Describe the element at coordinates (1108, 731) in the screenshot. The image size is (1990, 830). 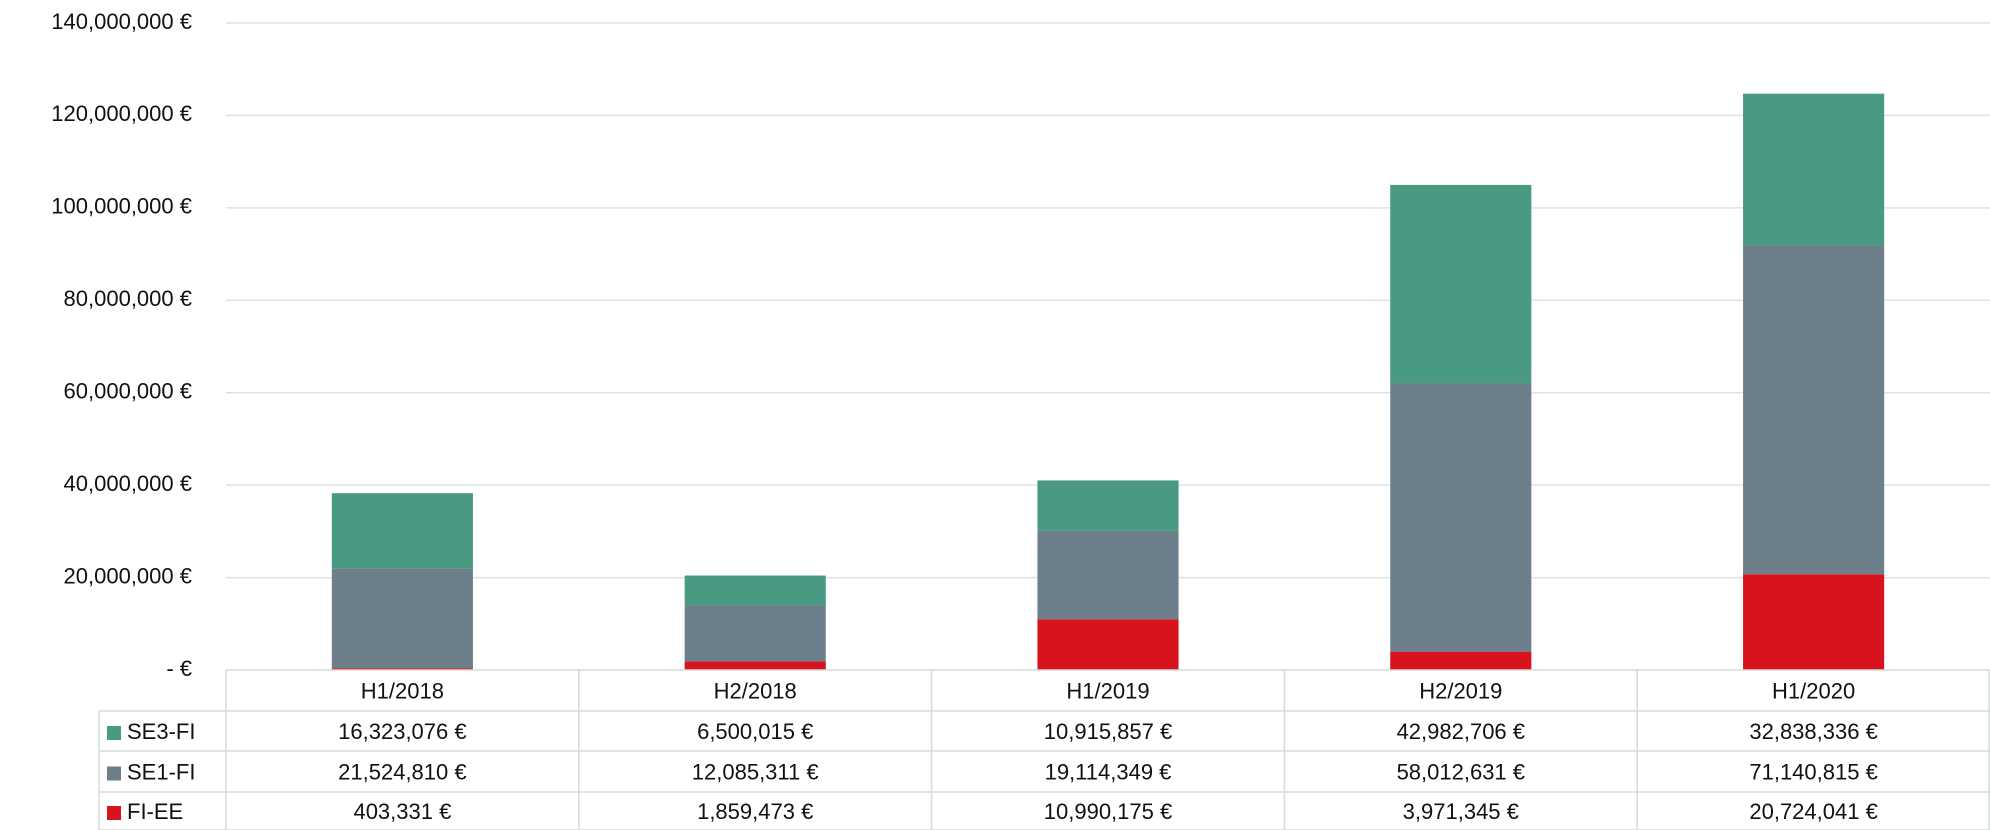
I see `data-label: 10,915,857 €` at that location.